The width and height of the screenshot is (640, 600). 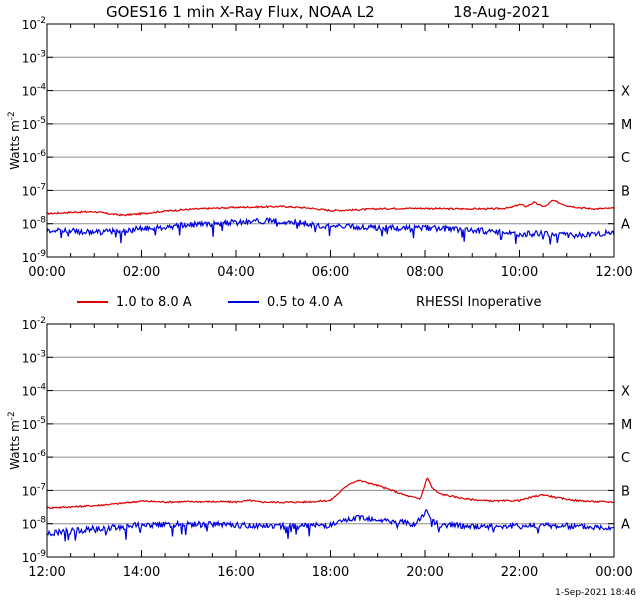 What do you see at coordinates (478, 302) in the screenshot?
I see `legend-note: RHESSI Inoperative` at bounding box center [478, 302].